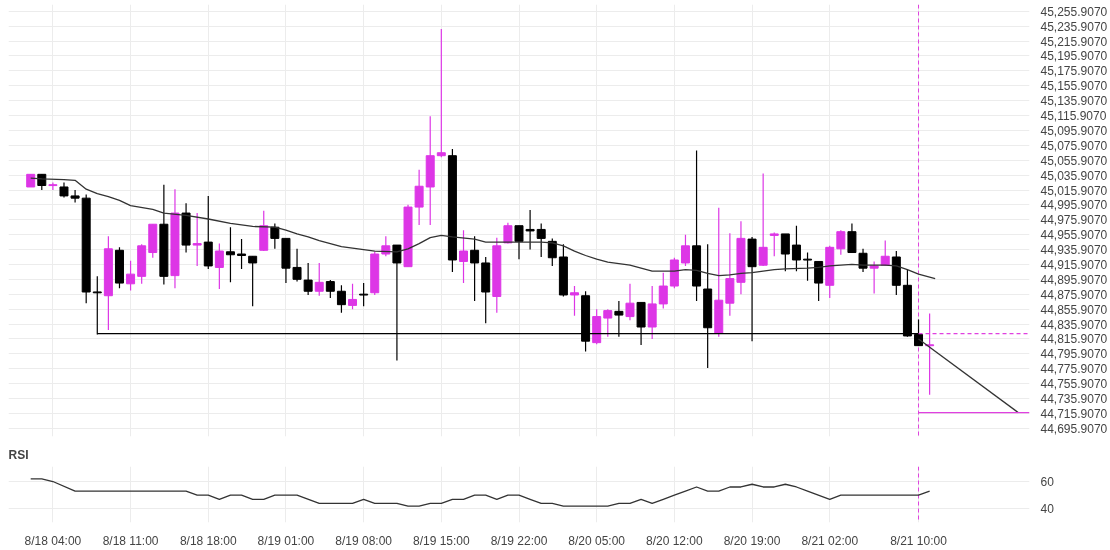 This screenshot has width=1110, height=550. What do you see at coordinates (1074, 339) in the screenshot?
I see `y-tick-label: 44,815.9070` at bounding box center [1074, 339].